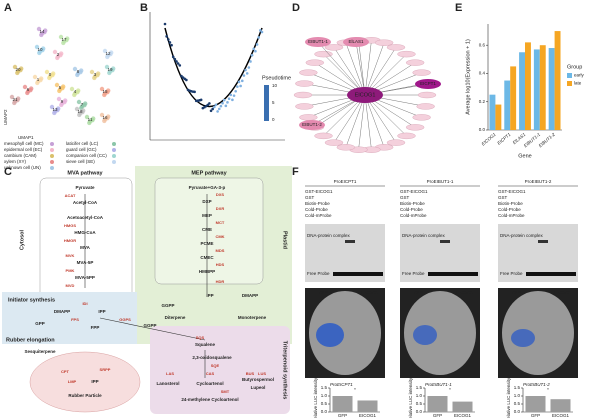 This screenshot has height=418, width=600. What do you see at coordinates (438, 384) in the screenshot?
I see `chart-title: ProEIBUT1-1` at bounding box center [438, 384].